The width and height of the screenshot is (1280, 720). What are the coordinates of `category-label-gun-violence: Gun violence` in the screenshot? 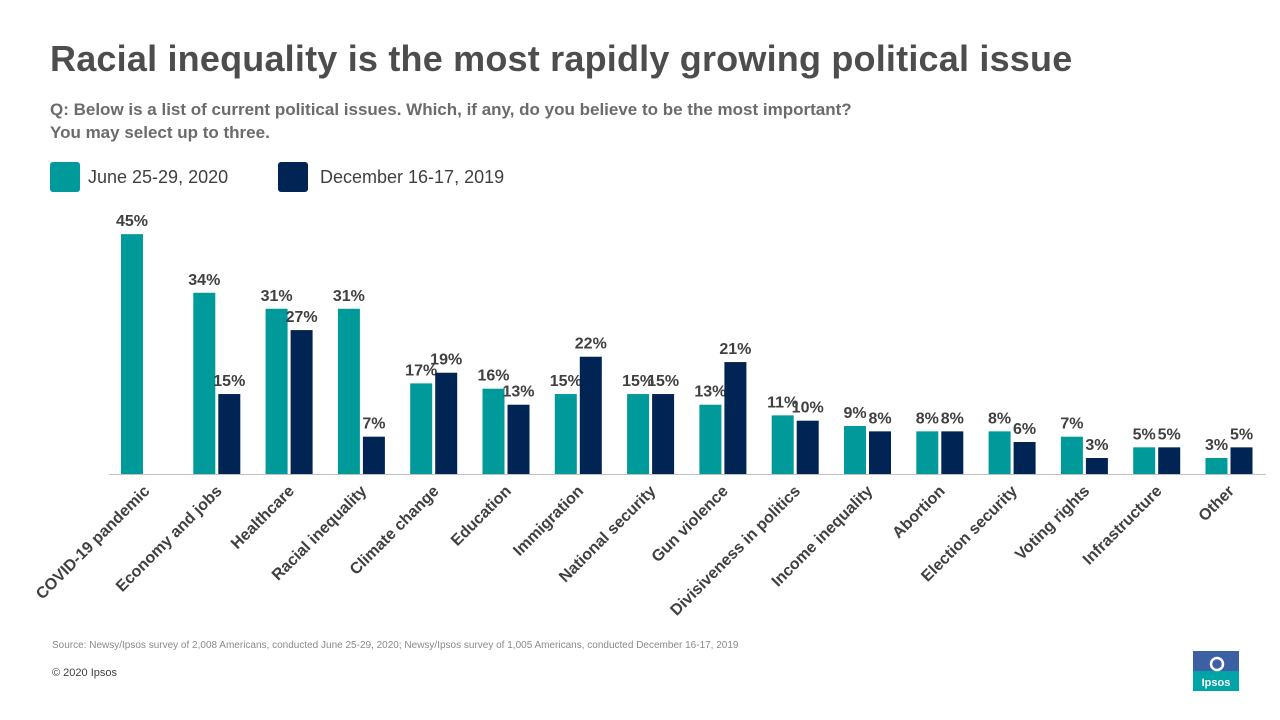 It's located at (690, 524).